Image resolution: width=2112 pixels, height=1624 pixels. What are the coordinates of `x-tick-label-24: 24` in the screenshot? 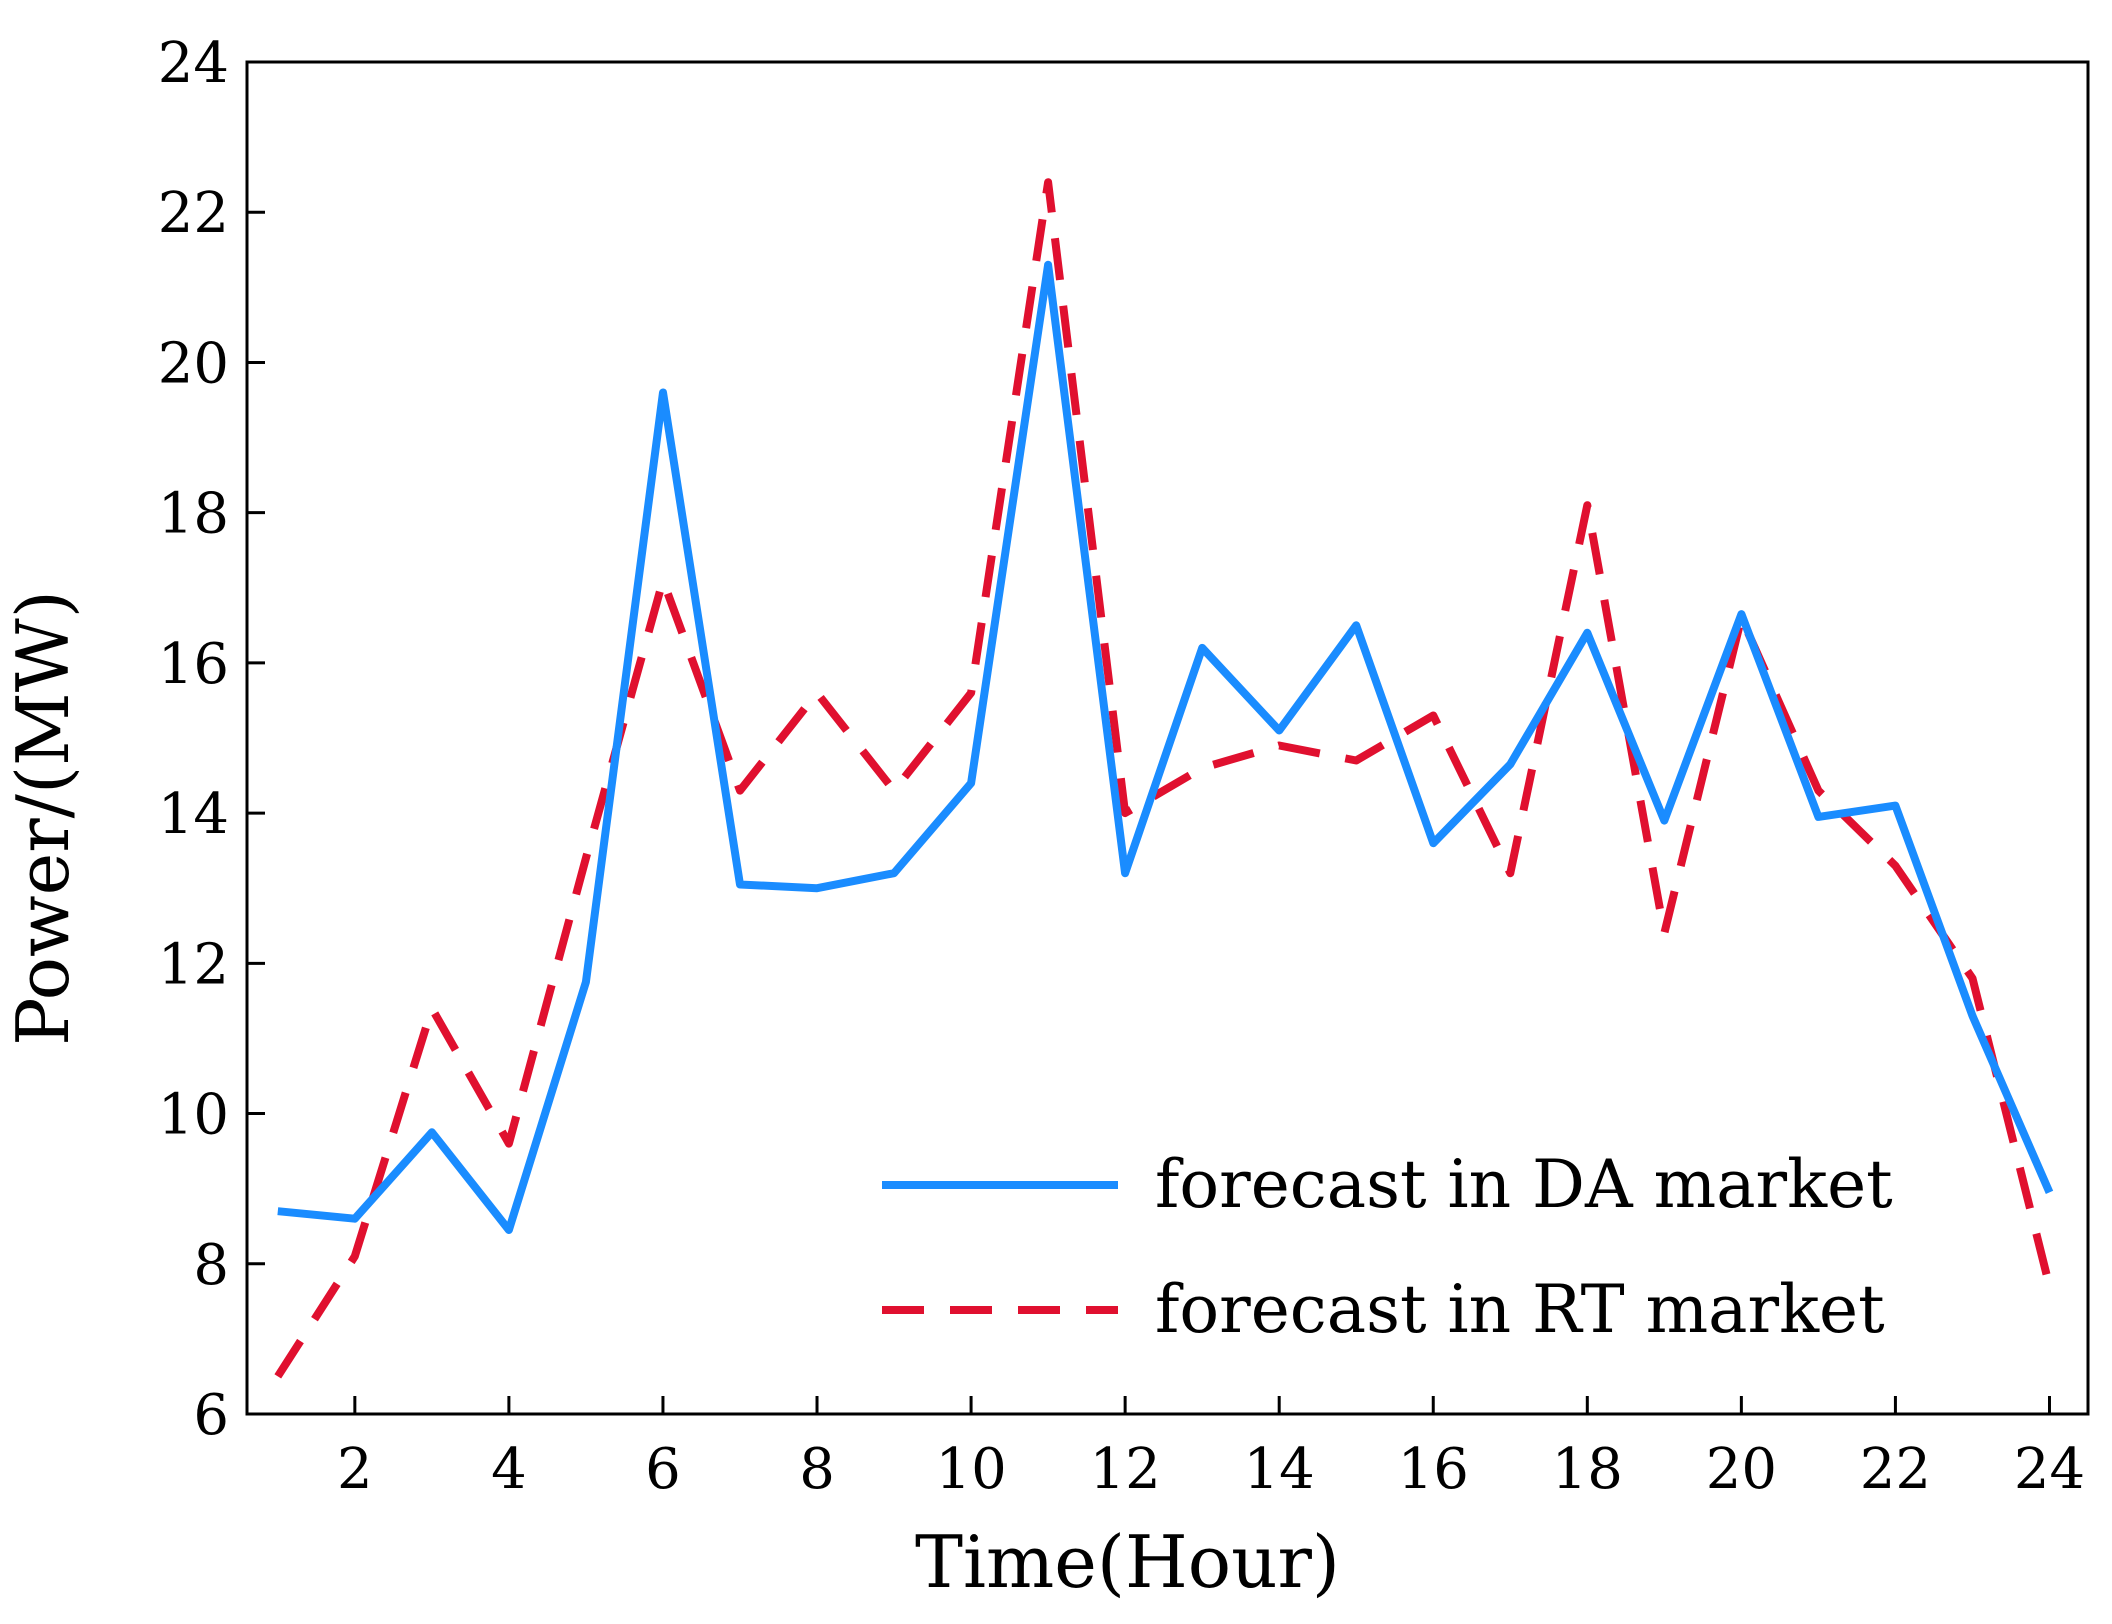 It's located at (2049, 1469).